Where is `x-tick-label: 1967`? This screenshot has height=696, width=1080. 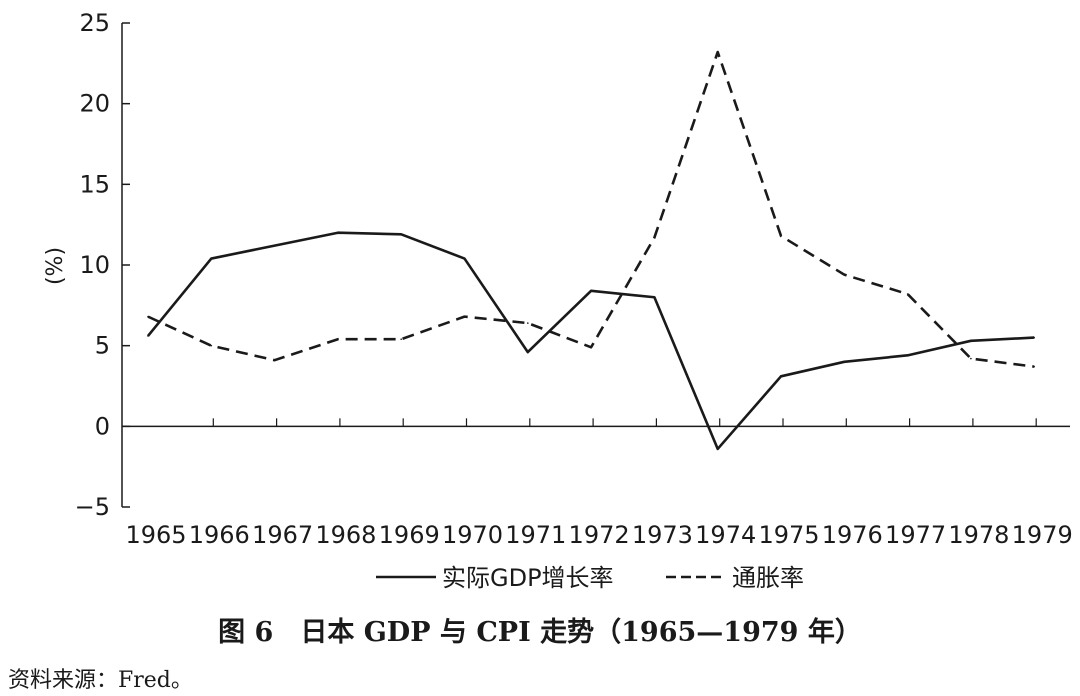
x-tick-label: 1967 is located at coordinates (282, 535).